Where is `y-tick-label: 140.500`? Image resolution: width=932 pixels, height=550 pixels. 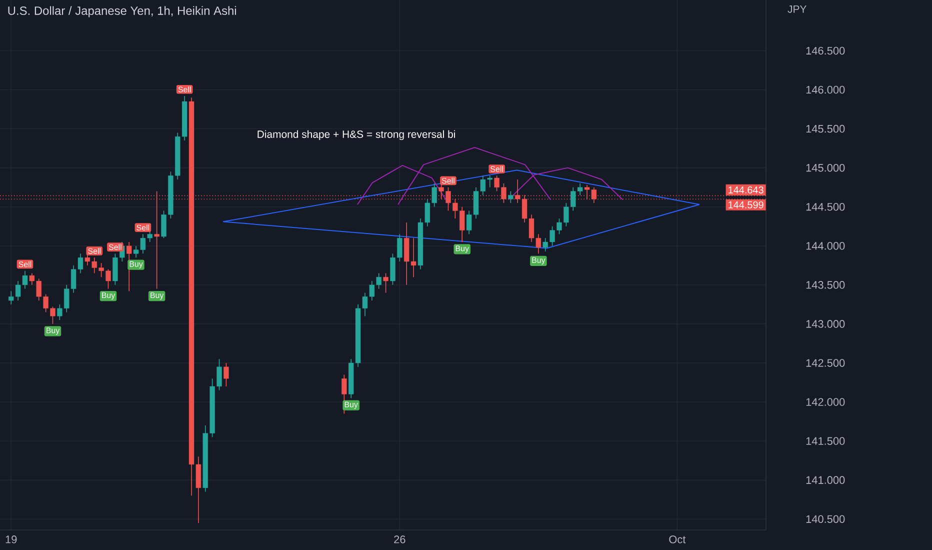
y-tick-label: 140.500 is located at coordinates (825, 519).